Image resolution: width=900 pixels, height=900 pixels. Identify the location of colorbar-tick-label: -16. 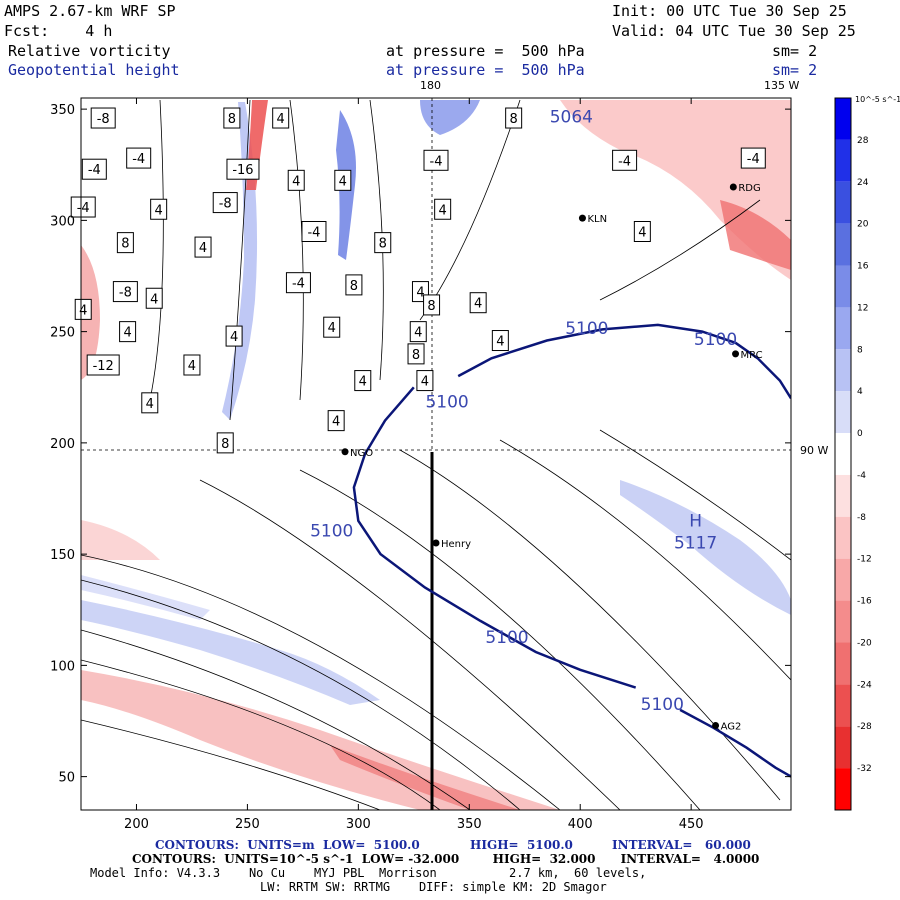
(864, 602).